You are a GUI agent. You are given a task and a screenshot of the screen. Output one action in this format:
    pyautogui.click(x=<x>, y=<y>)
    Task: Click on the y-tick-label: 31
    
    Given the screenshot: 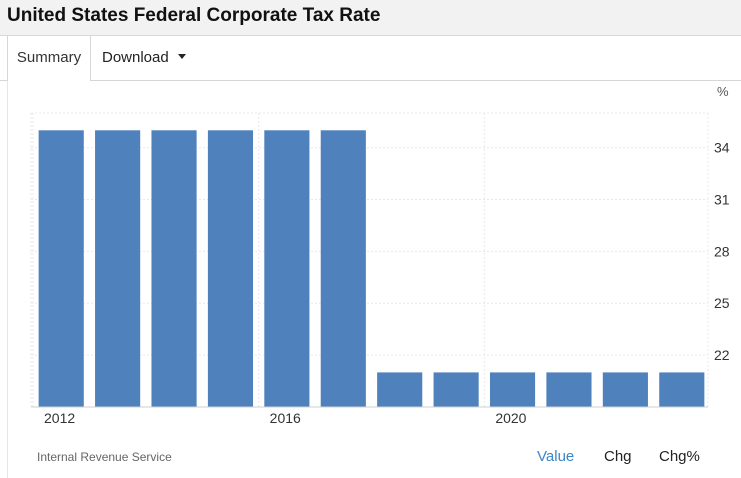 What is the action you would take?
    pyautogui.click(x=722, y=199)
    